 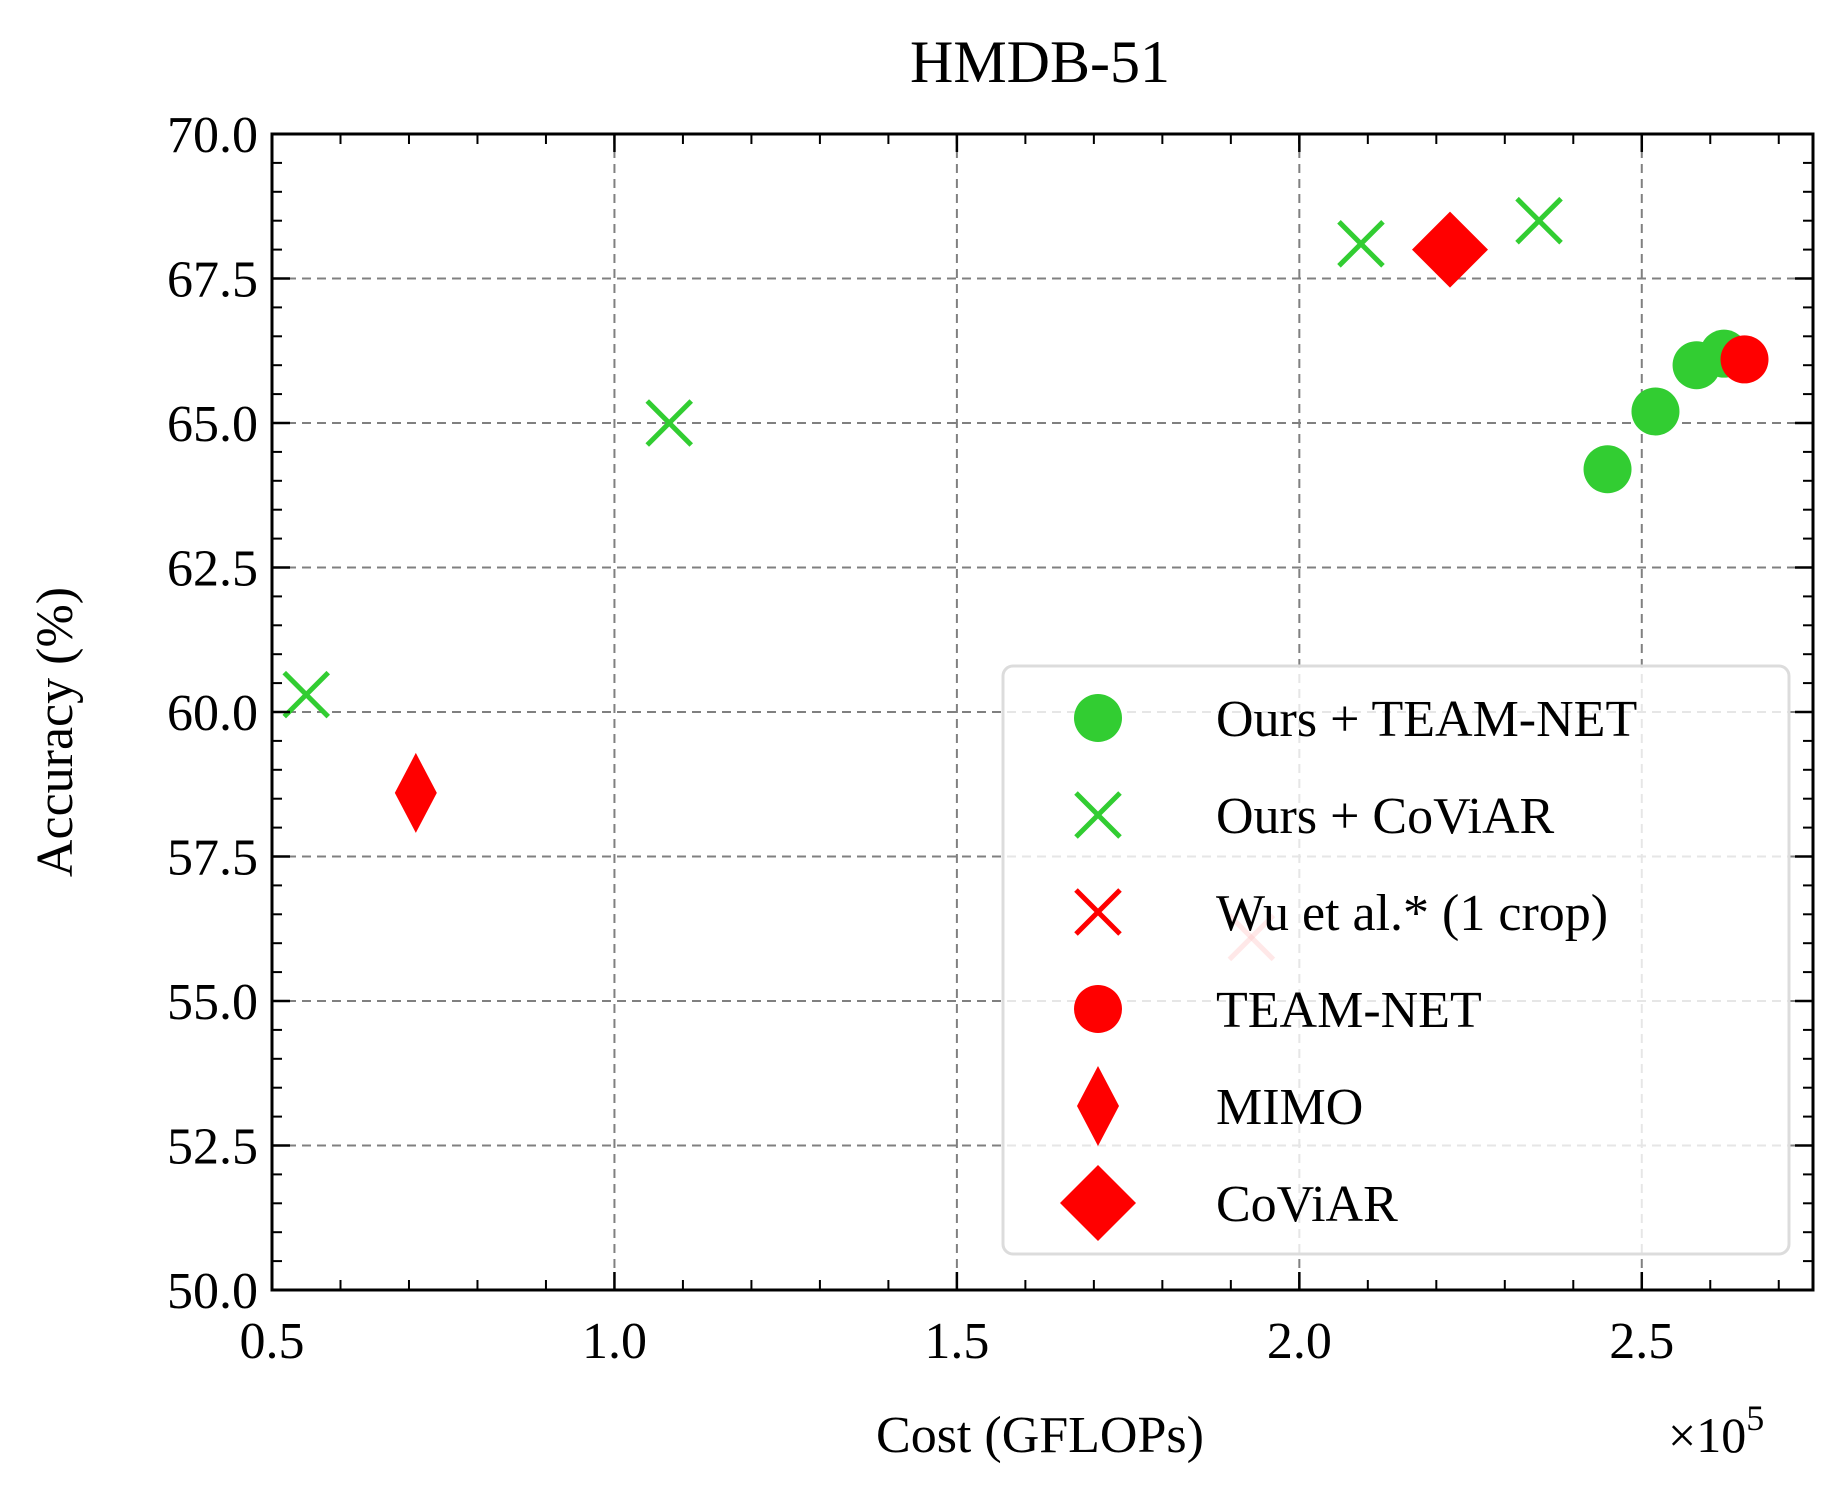 What do you see at coordinates (212, 569) in the screenshot?
I see `y-tick-label: 62.5` at bounding box center [212, 569].